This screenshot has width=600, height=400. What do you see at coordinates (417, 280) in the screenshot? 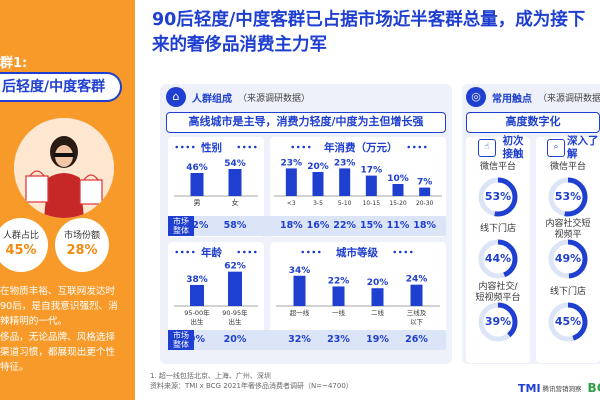
I see `bar-value-label: 24%` at bounding box center [417, 280].